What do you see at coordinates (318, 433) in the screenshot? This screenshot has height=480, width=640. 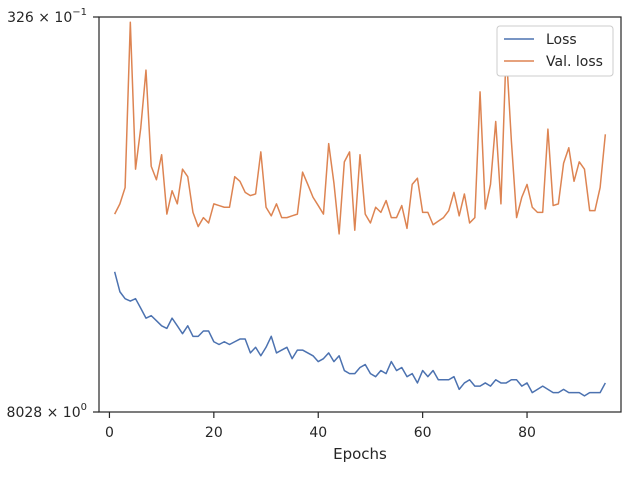 I see `x-tick-label: 40` at bounding box center [318, 433].